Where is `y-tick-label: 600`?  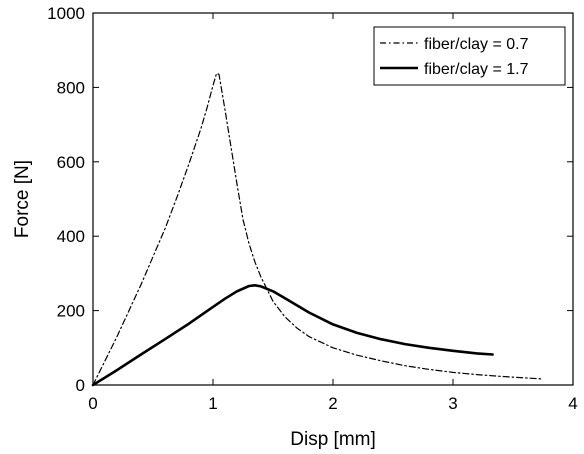 y-tick-label: 600 is located at coordinates (71, 162).